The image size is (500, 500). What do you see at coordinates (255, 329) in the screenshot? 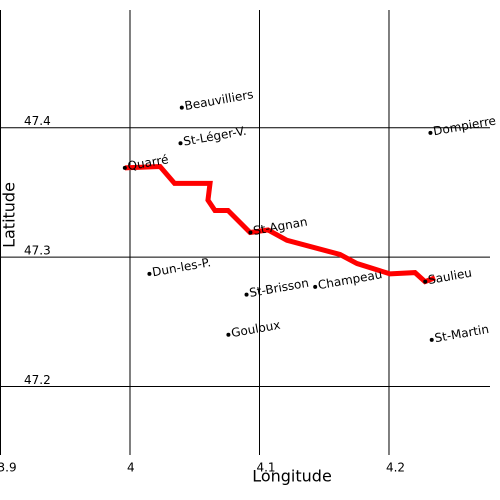
I see `town-label: Gouloux` at bounding box center [255, 329].